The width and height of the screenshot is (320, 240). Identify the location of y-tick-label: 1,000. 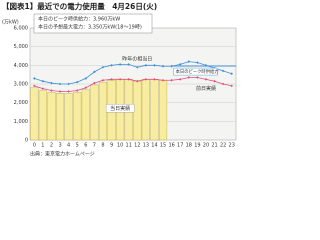
(21, 122).